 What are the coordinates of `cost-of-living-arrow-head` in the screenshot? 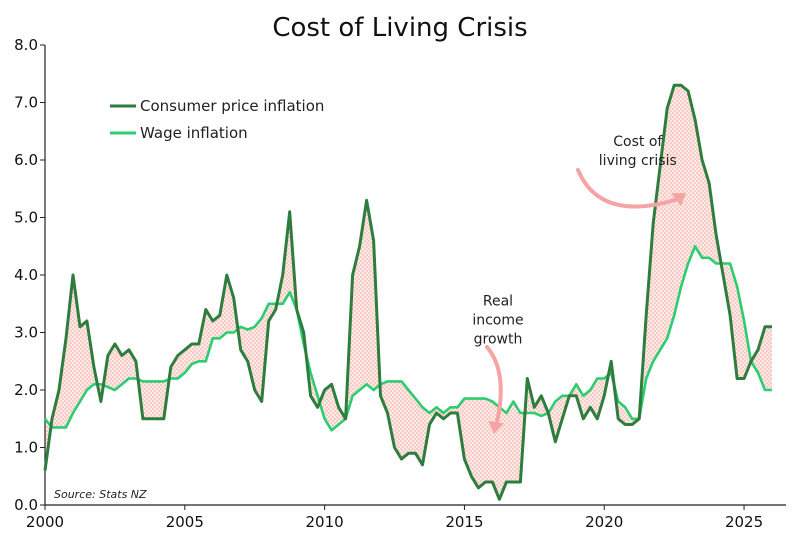 It's located at (678, 200).